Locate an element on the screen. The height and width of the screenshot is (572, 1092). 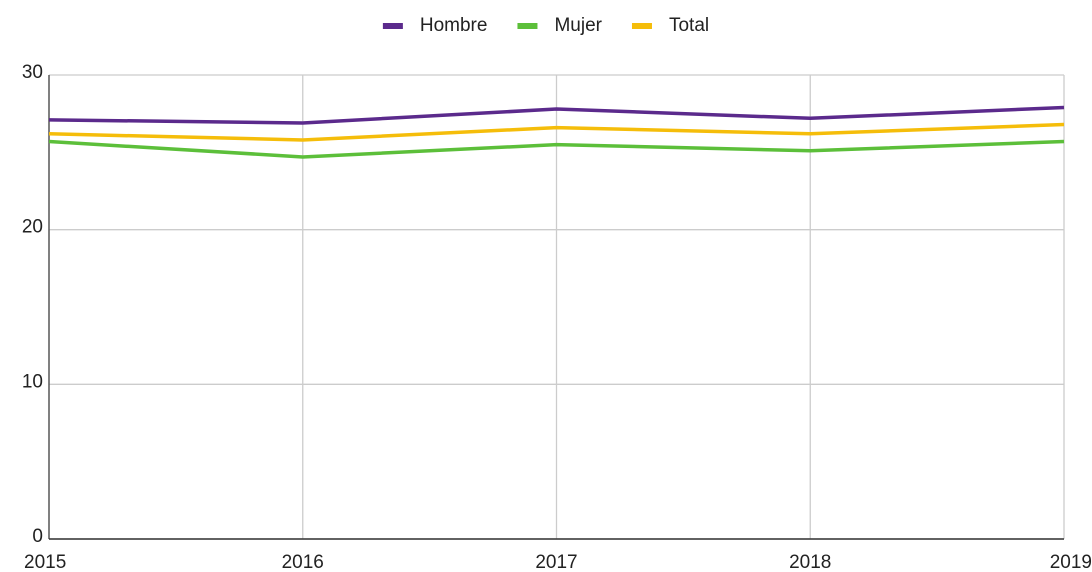
x-tick-label: 2018 is located at coordinates (810, 562).